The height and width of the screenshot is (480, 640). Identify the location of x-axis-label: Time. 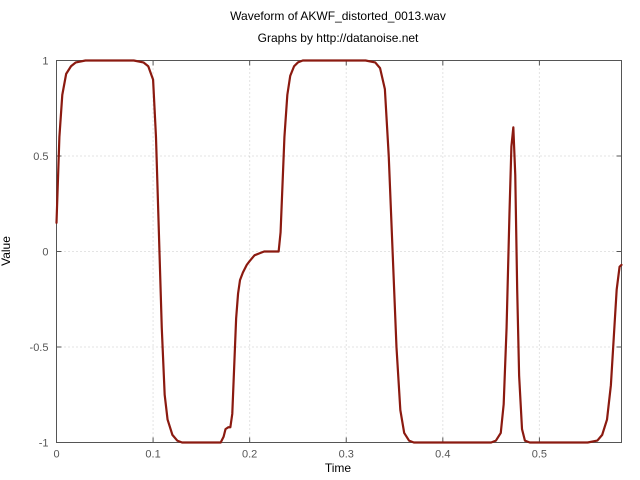
(338, 468).